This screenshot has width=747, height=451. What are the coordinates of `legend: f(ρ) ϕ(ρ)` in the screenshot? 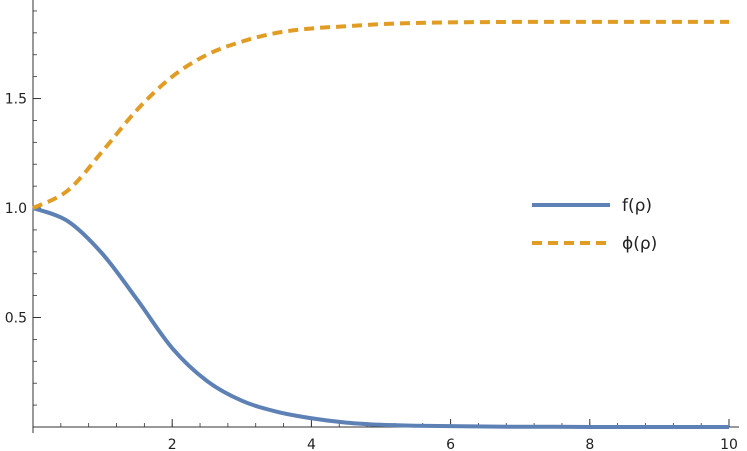 It's located at (594, 225).